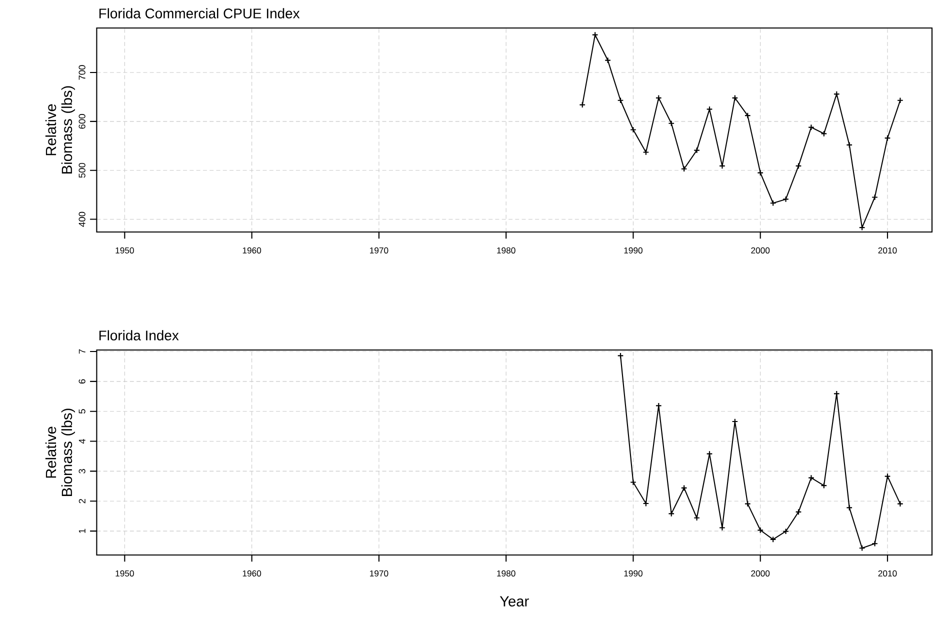 This screenshot has width=936, height=634. What do you see at coordinates (82, 170) in the screenshot?
I see `y-tick-label: 500` at bounding box center [82, 170].